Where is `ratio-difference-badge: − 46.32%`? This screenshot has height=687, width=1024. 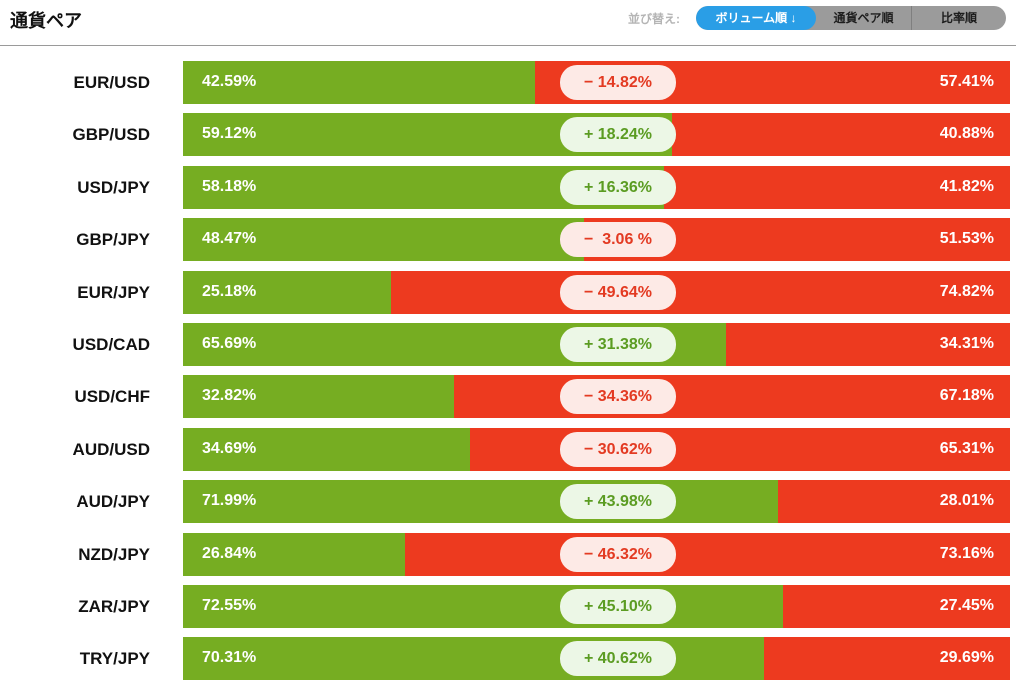 ratio-difference-badge: − 46.32% is located at coordinates (618, 554).